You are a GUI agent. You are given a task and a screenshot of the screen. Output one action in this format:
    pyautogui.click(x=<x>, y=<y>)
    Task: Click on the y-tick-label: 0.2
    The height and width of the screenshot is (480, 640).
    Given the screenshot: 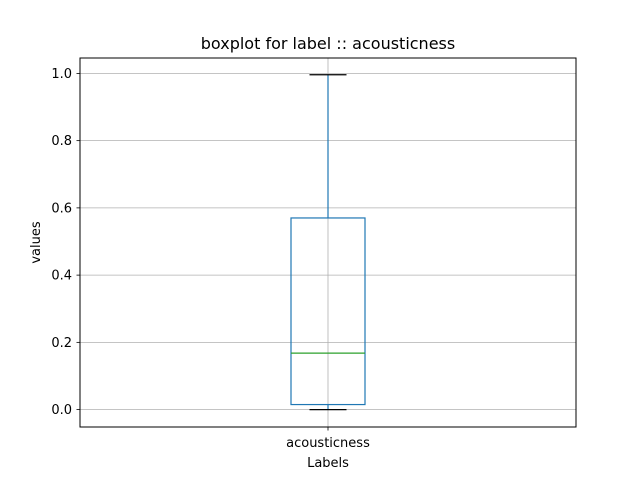 What is the action you would take?
    pyautogui.click(x=61, y=343)
    